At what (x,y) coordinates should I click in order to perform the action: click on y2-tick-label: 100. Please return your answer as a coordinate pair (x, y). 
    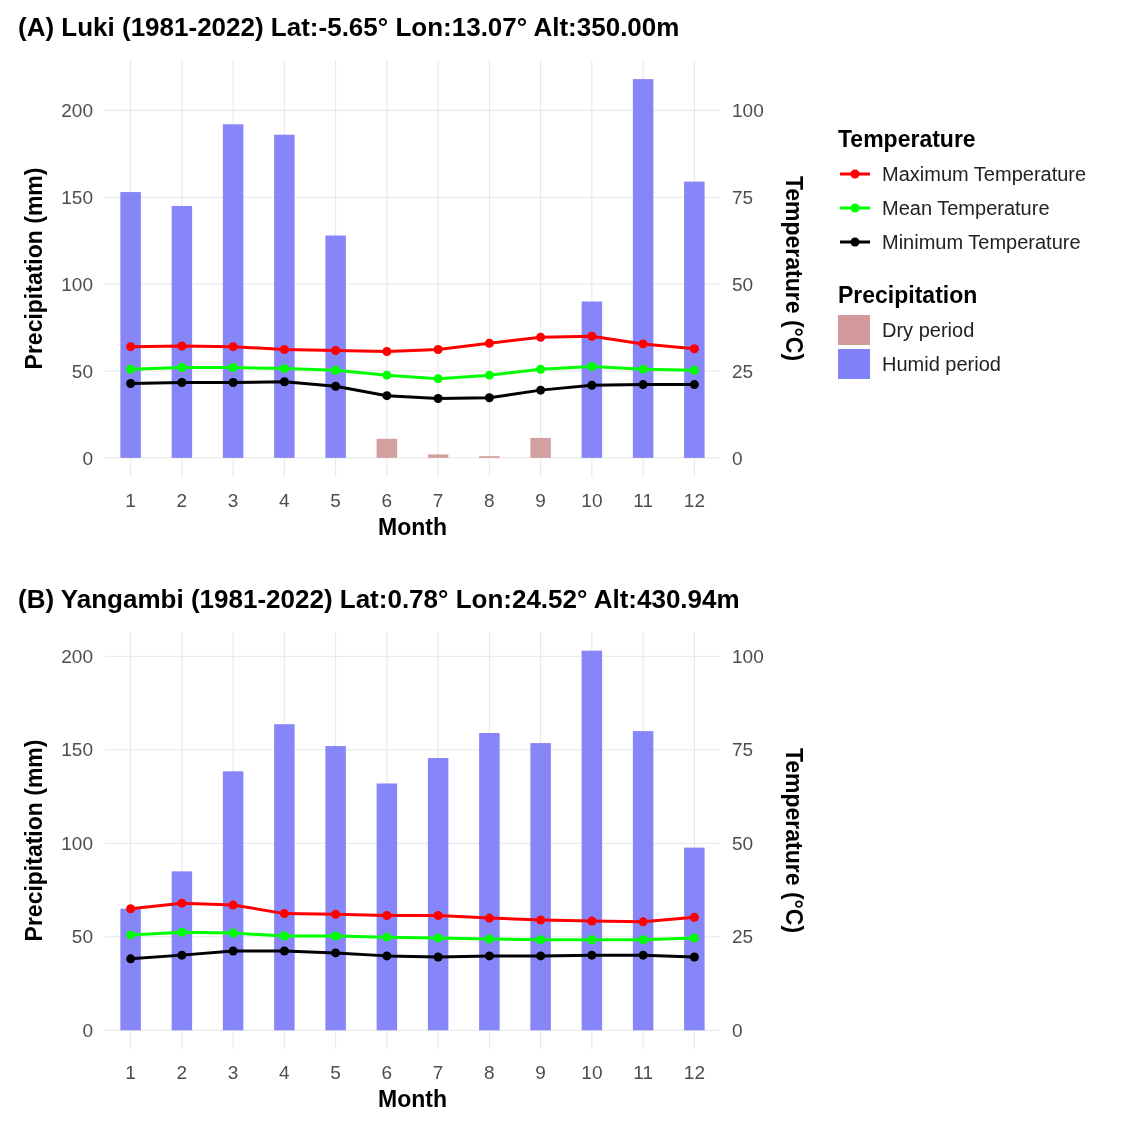
    Looking at the image, I should click on (748, 111).